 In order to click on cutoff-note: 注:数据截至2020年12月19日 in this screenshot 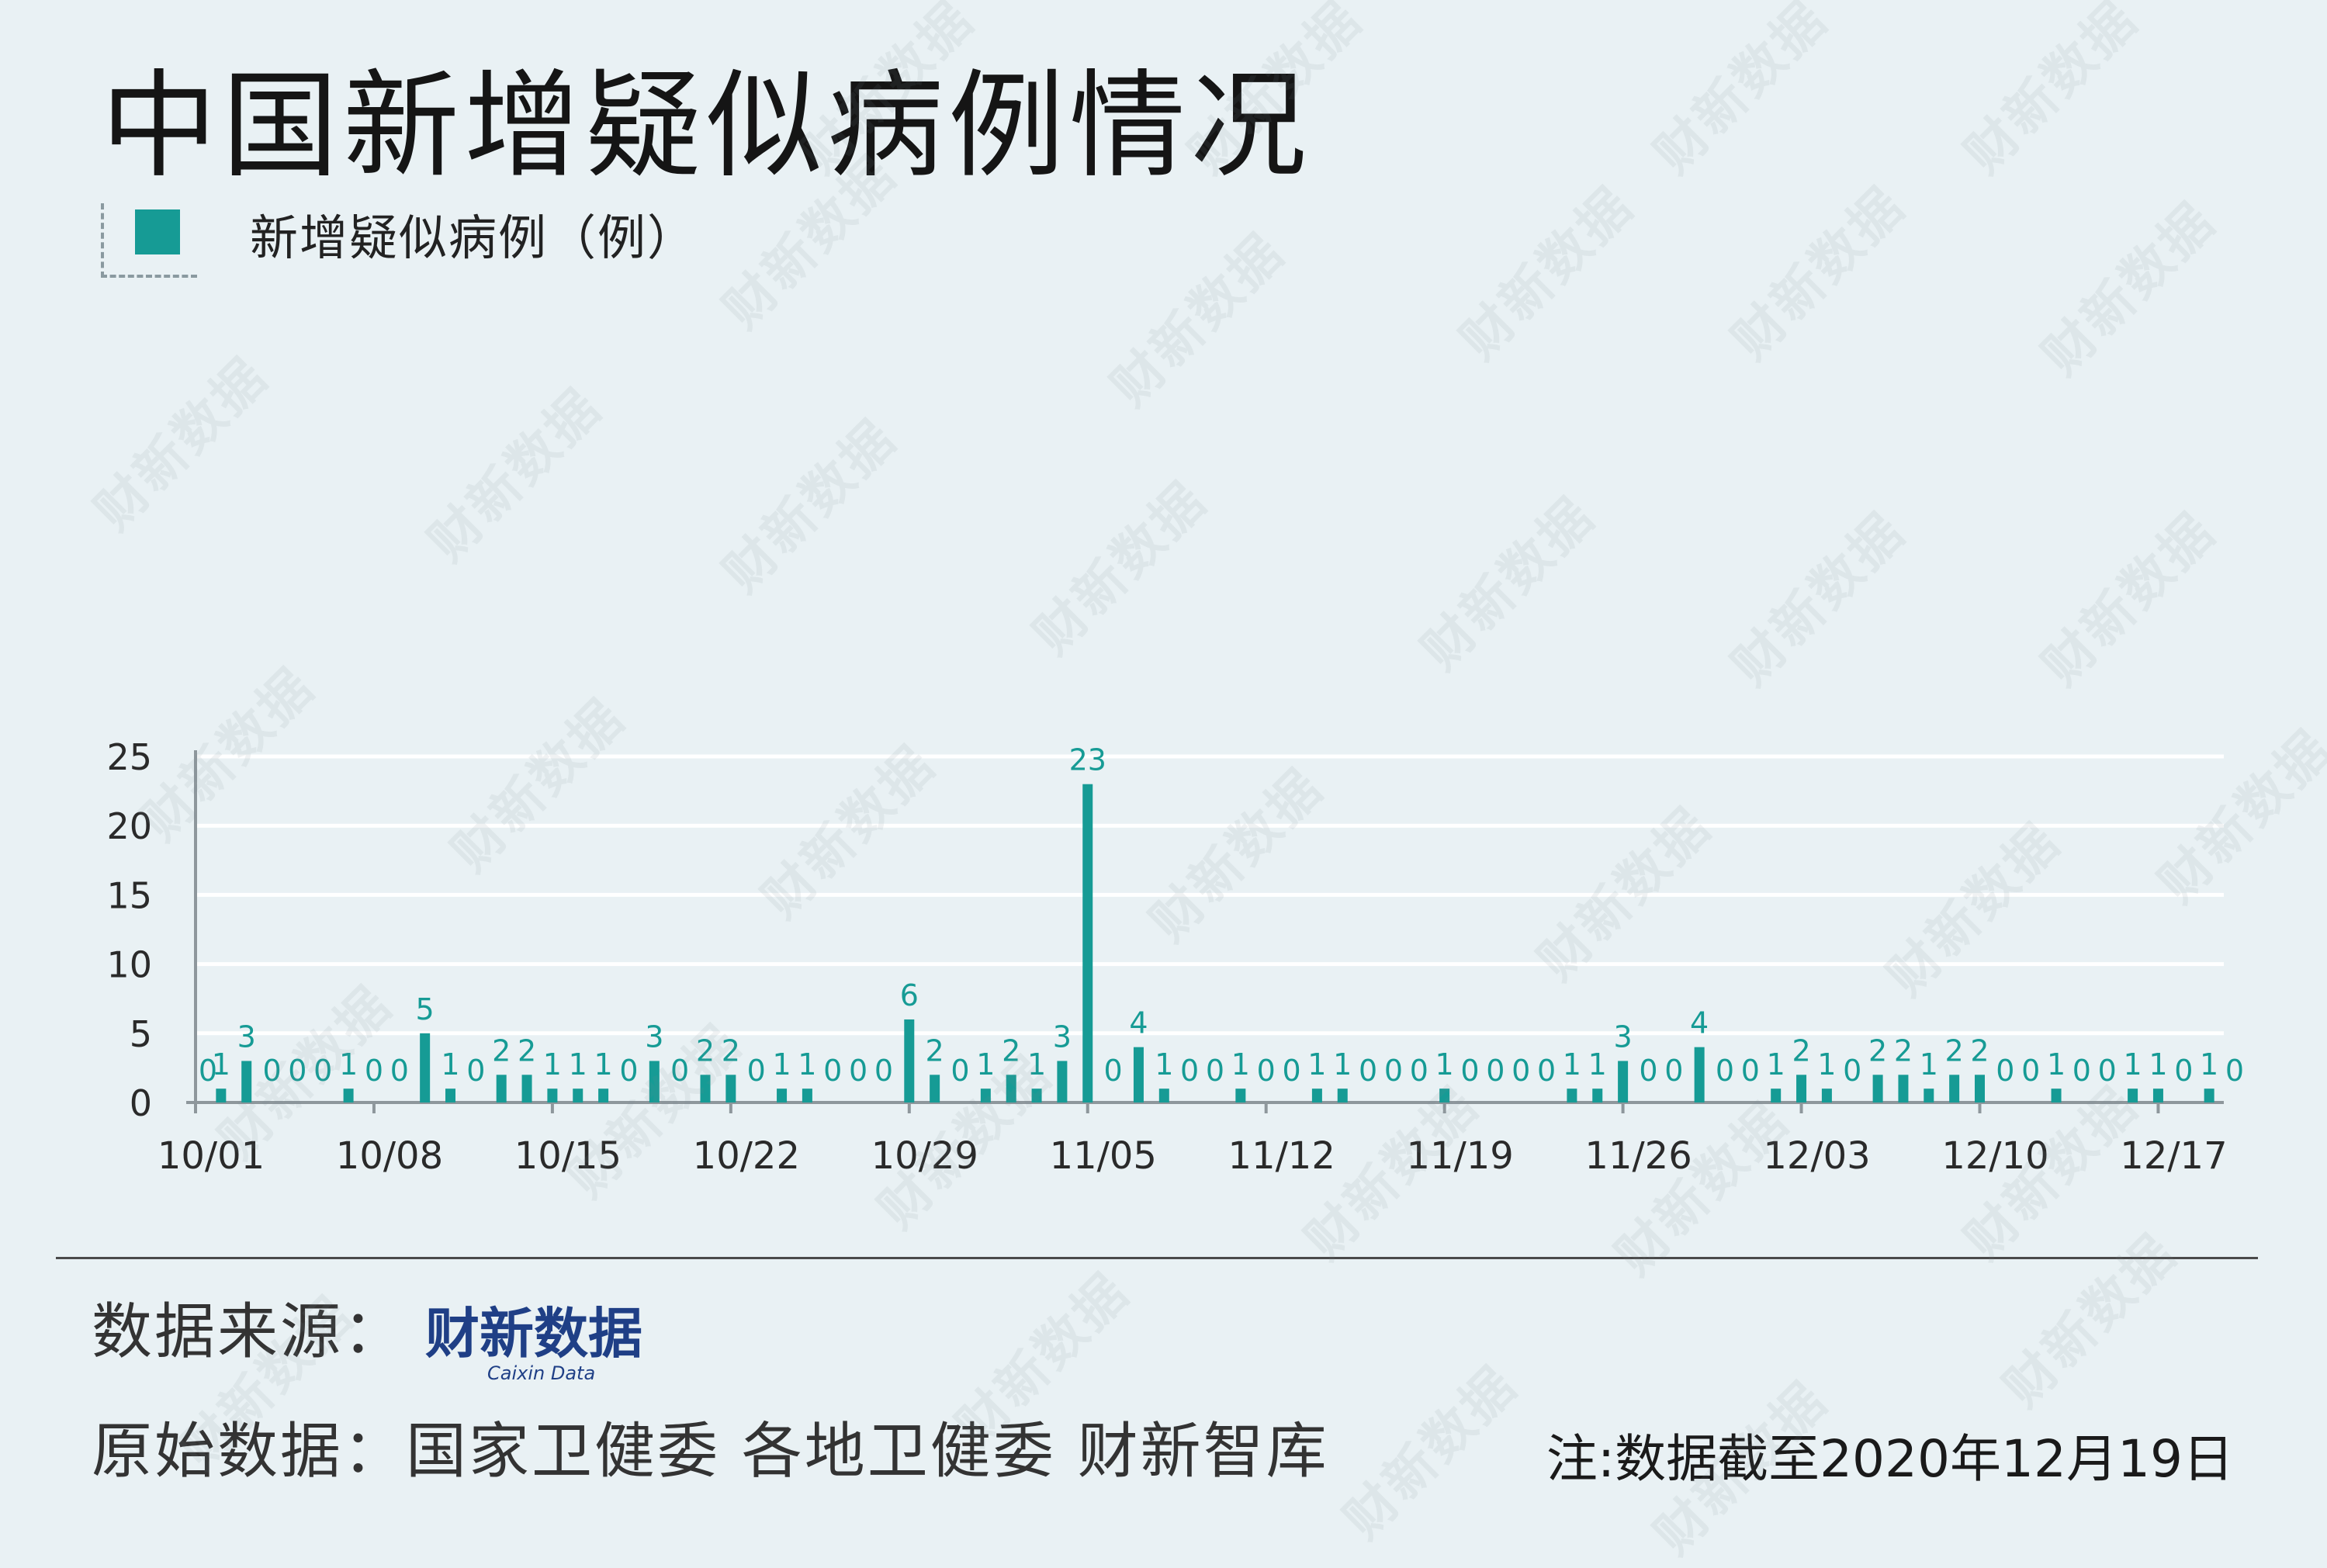, I will do `click(1890, 1459)`.